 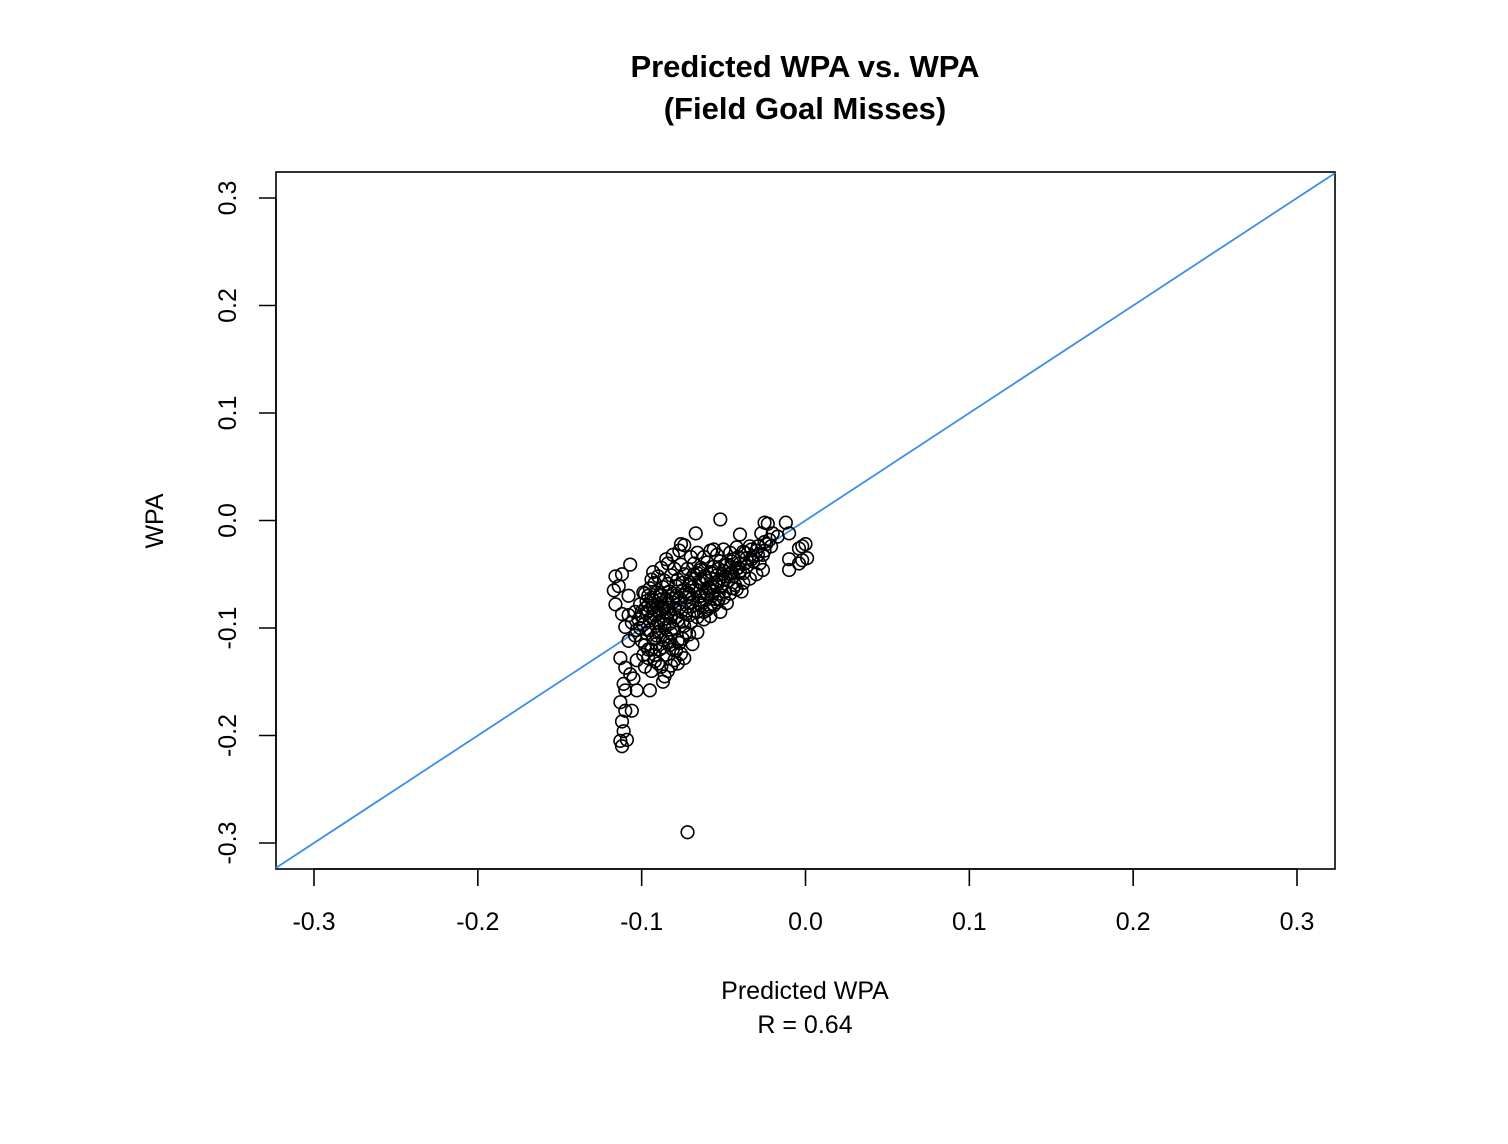 What do you see at coordinates (969, 922) in the screenshot?
I see `x-tick-label: 0.1` at bounding box center [969, 922].